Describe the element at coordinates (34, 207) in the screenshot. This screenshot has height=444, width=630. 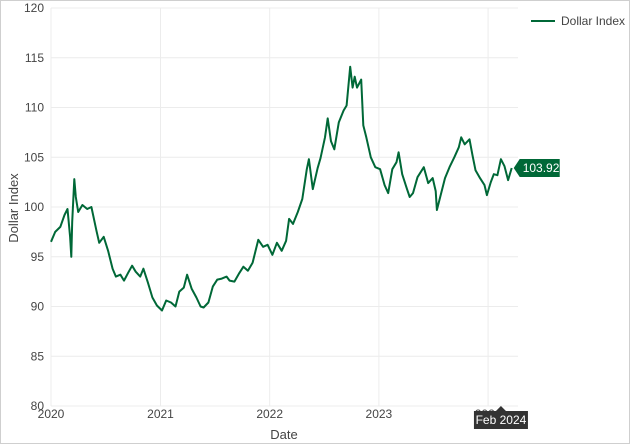
I see `y-tick-label: 100` at that location.